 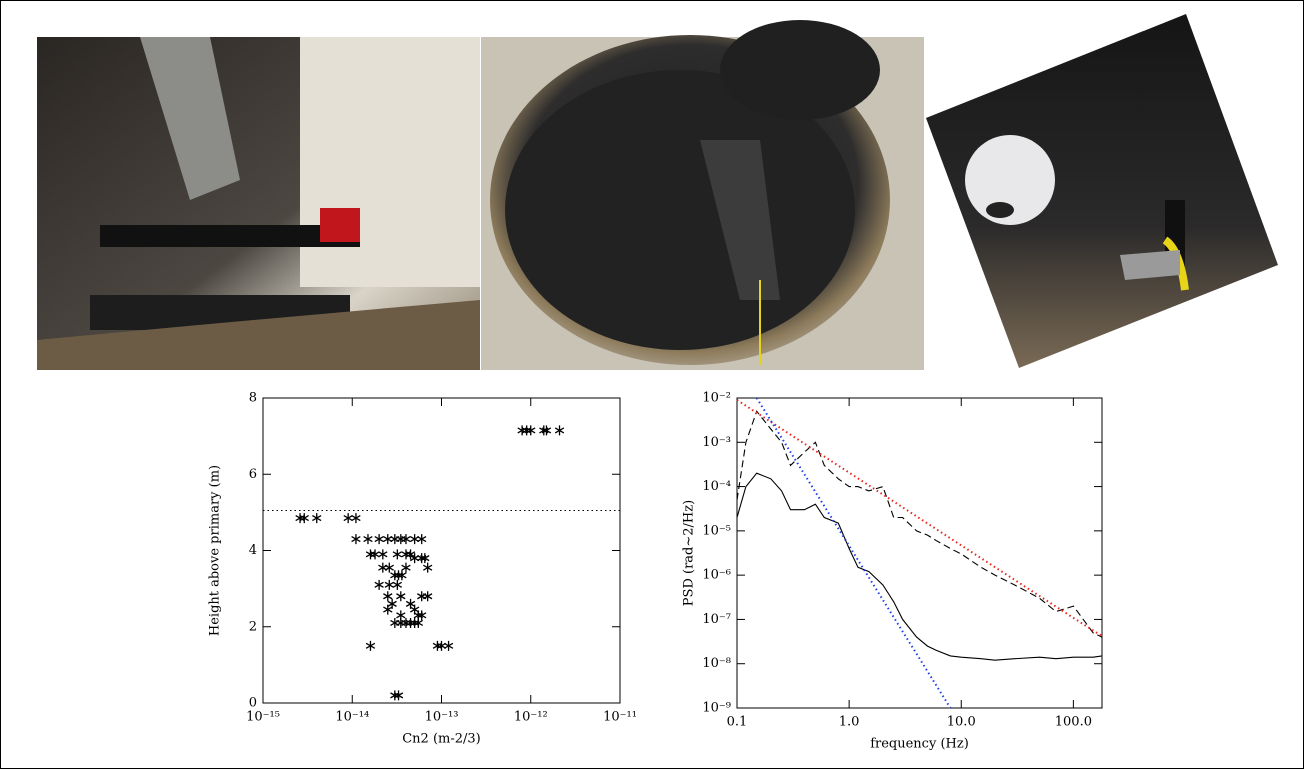 What do you see at coordinates (253, 550) in the screenshot?
I see `y-tick-label: 4` at bounding box center [253, 550].